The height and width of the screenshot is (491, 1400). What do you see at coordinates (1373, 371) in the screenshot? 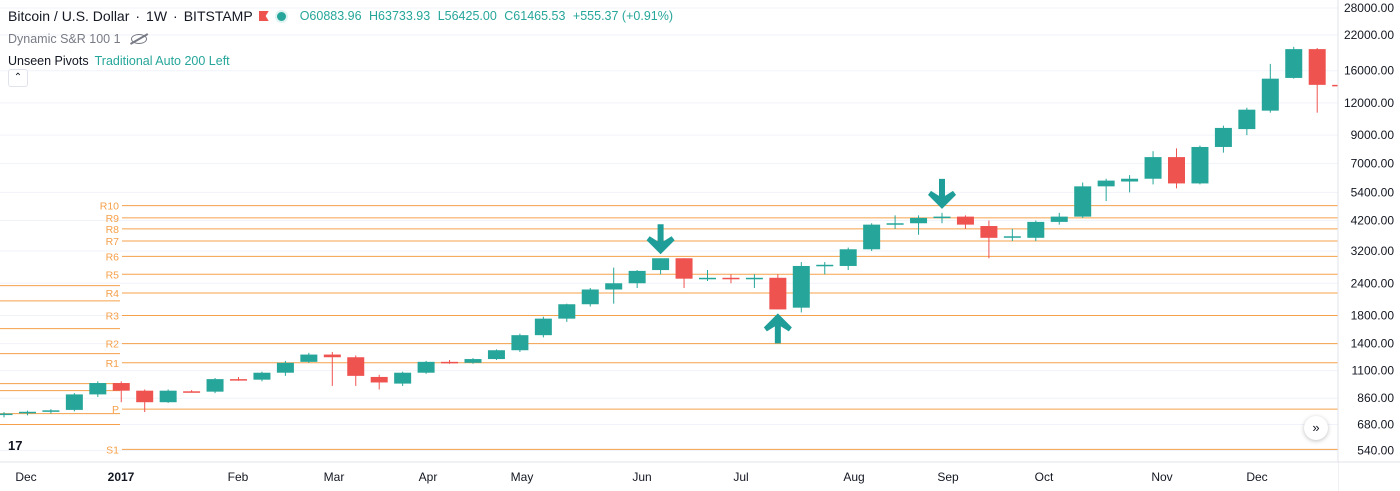
I see `price-tick-label: 1100.00` at bounding box center [1373, 371].